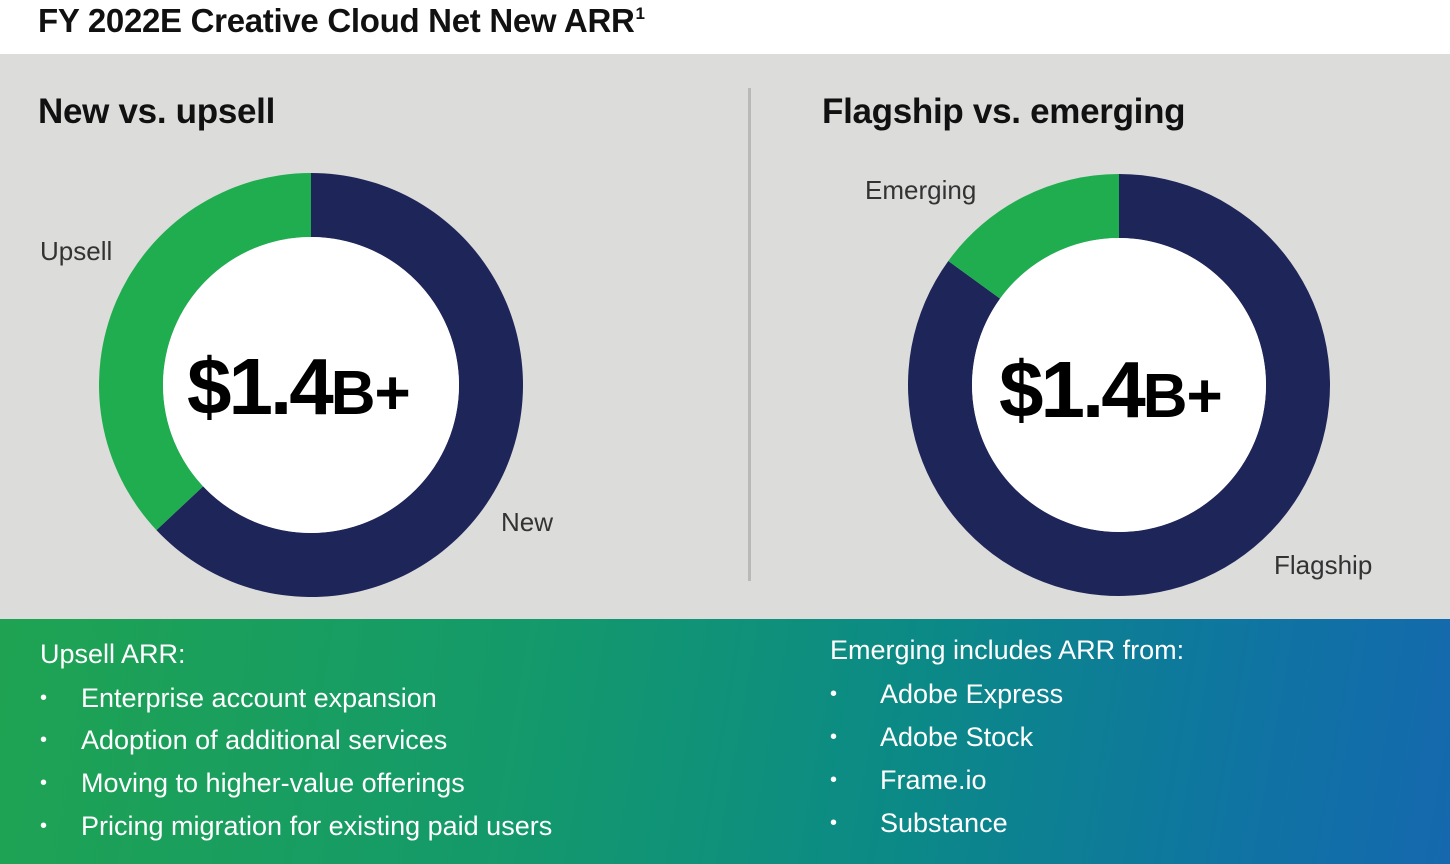 This screenshot has width=1450, height=864. Describe the element at coordinates (1323, 565) in the screenshot. I see `slice-label-flagship: Flagship` at that location.